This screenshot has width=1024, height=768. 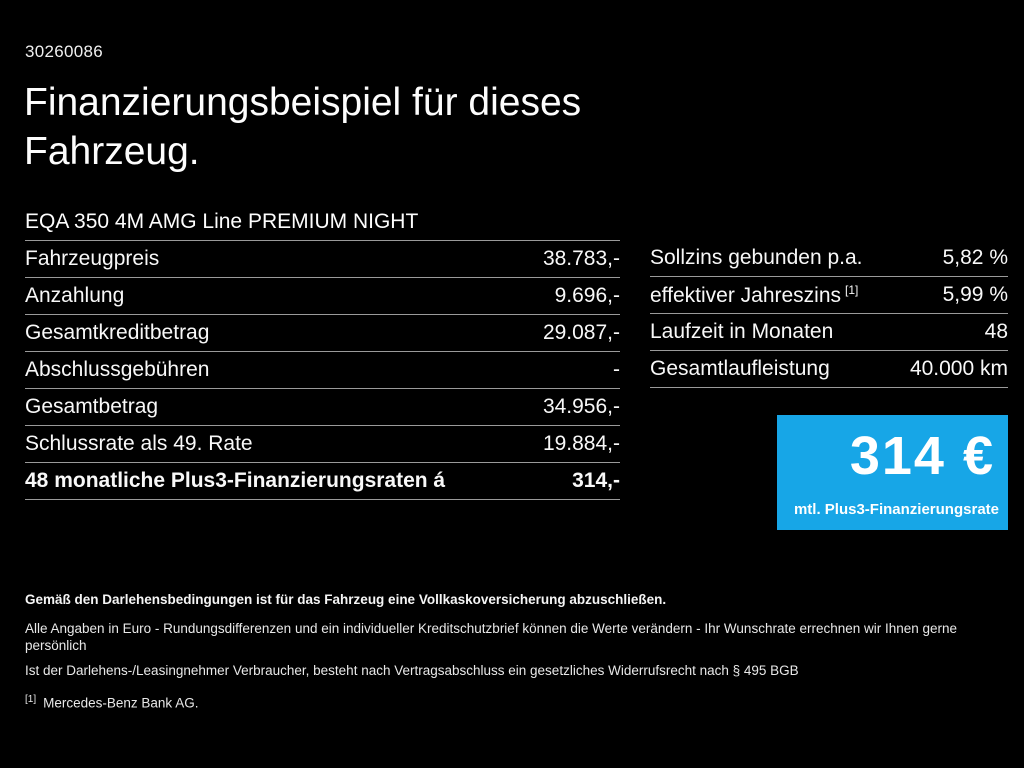 I want to click on row-label: Abschlussgebühren, so click(x=117, y=369).